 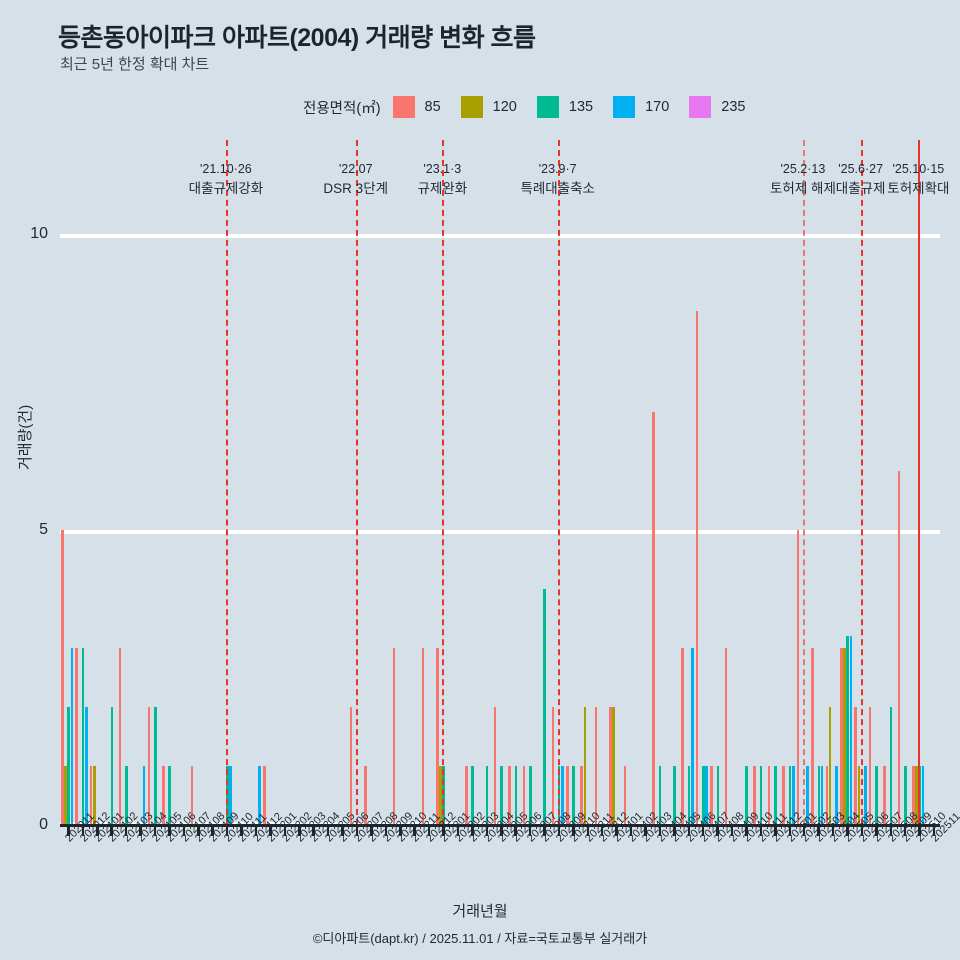 What do you see at coordinates (155, 830) in the screenshot?
I see `x-axis-tick` at bounding box center [155, 830].